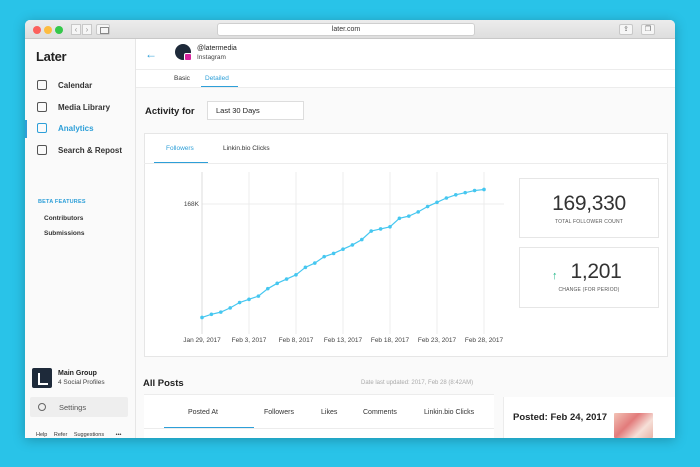  What do you see at coordinates (42, 85) in the screenshot?
I see `calendar-icon` at bounding box center [42, 85].